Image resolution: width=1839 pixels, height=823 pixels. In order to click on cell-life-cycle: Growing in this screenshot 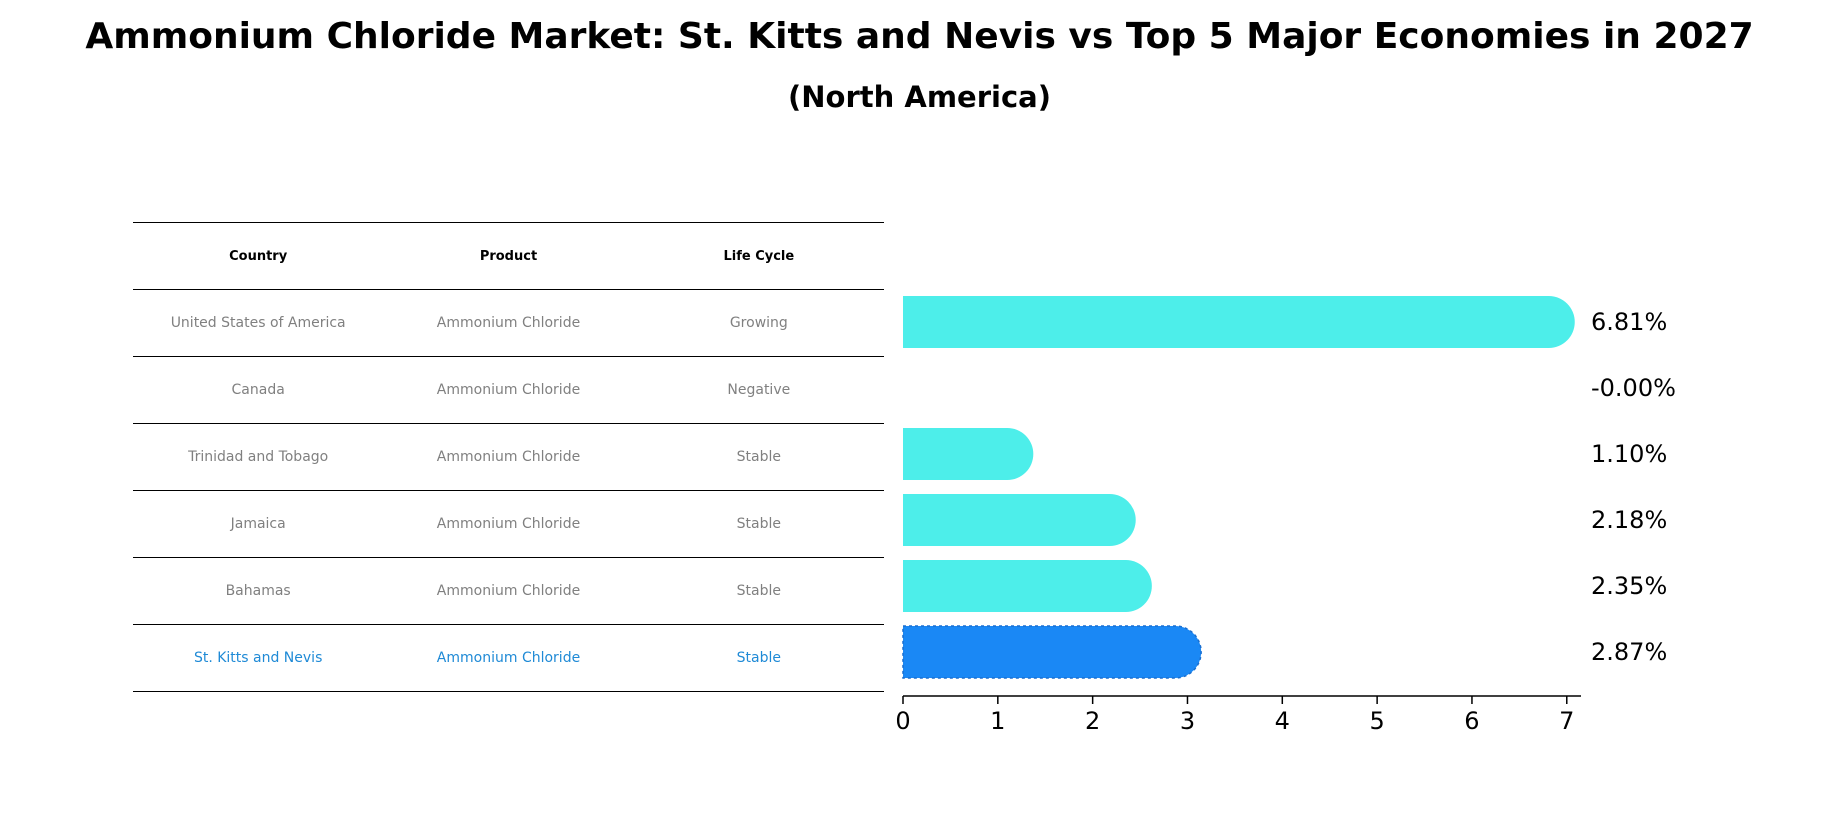, I will do `click(758, 323)`.